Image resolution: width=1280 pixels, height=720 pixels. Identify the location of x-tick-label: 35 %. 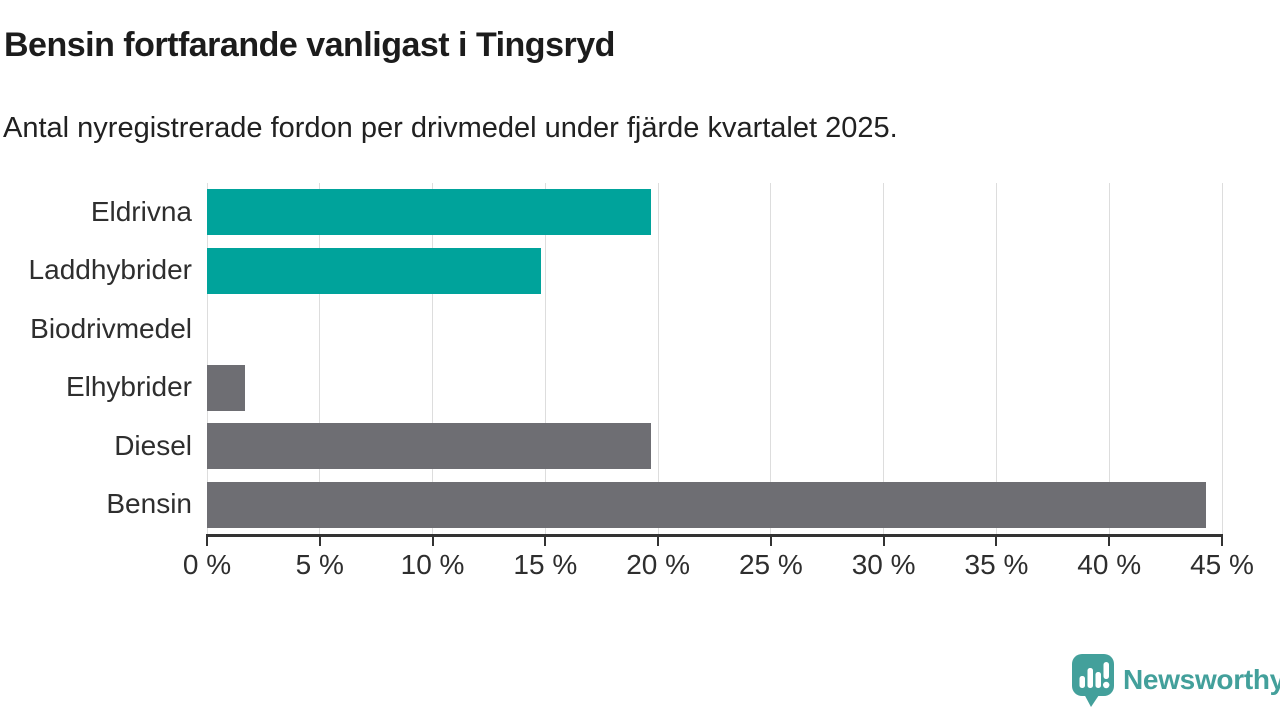
(996, 564).